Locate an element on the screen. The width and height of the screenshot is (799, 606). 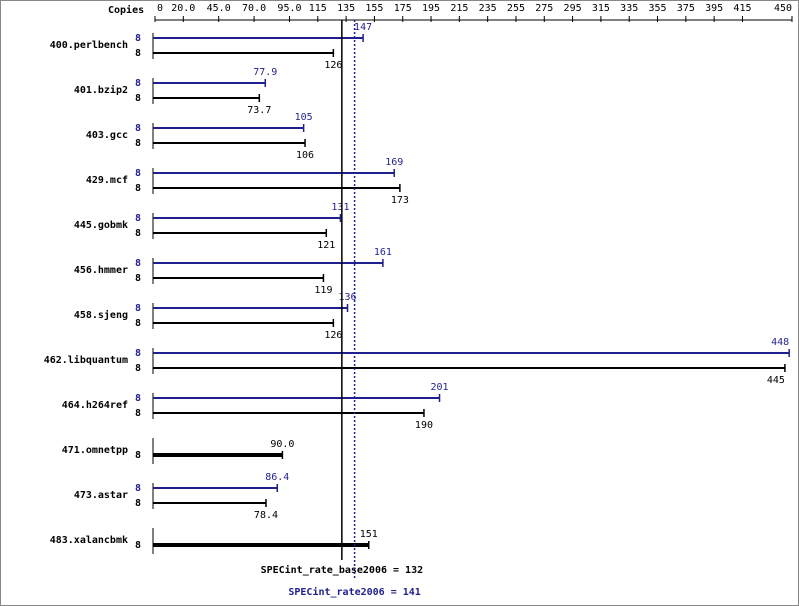
x-tick-label: 415 is located at coordinates (742, 8).